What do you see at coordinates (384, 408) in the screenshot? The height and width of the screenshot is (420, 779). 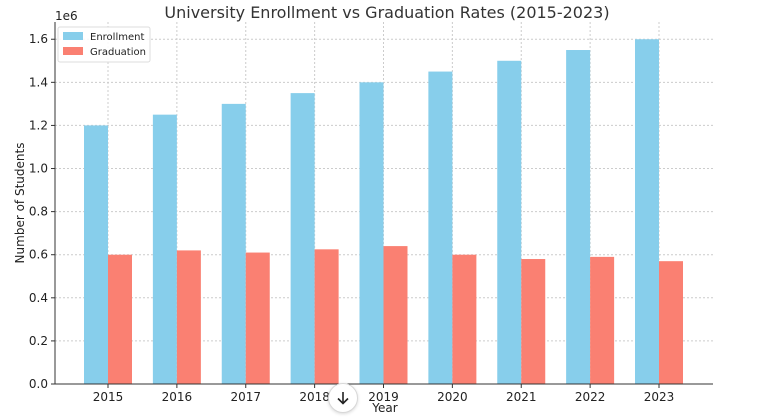 I see `x-axis-label: Year` at bounding box center [384, 408].